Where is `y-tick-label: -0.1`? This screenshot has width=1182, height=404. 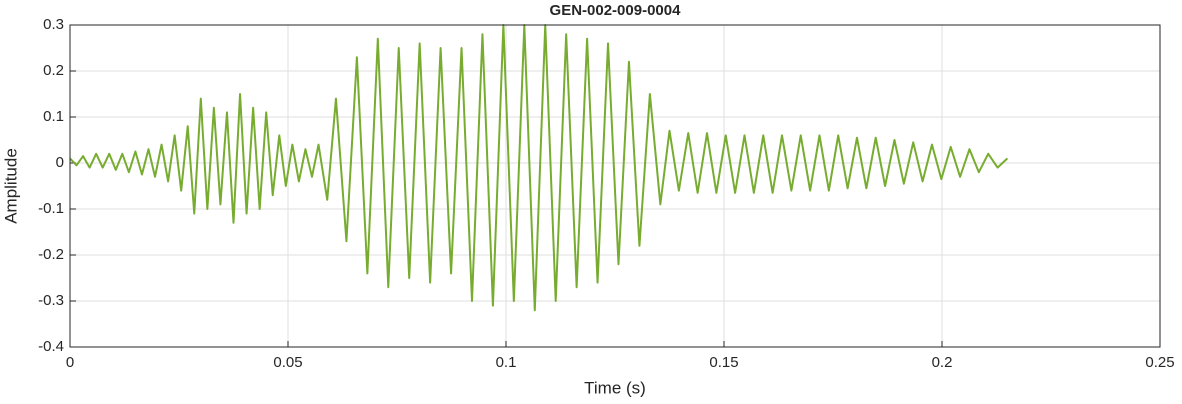
y-tick-label: -0.1 is located at coordinates (51, 208).